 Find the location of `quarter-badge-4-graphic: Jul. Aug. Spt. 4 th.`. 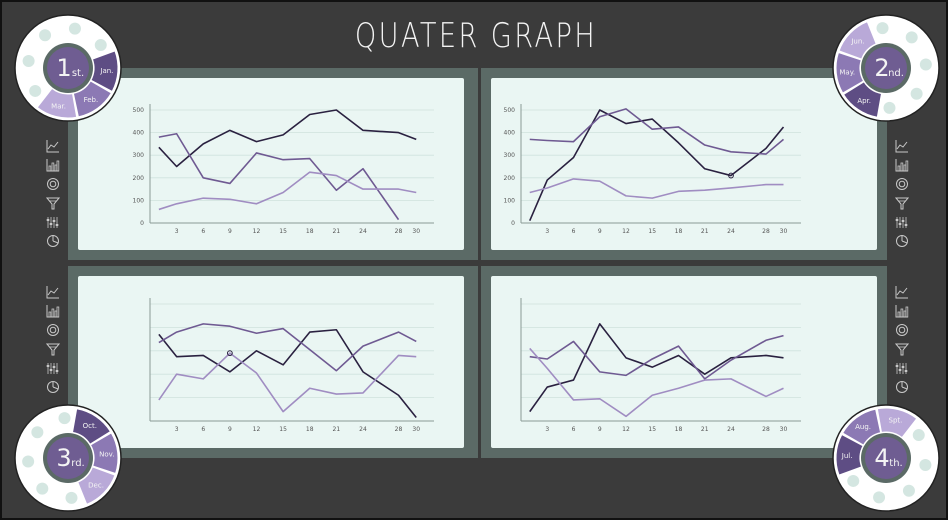

quarter-badge-4-graphic: Jul. Aug. Spt. 4 th. is located at coordinates (886, 458).